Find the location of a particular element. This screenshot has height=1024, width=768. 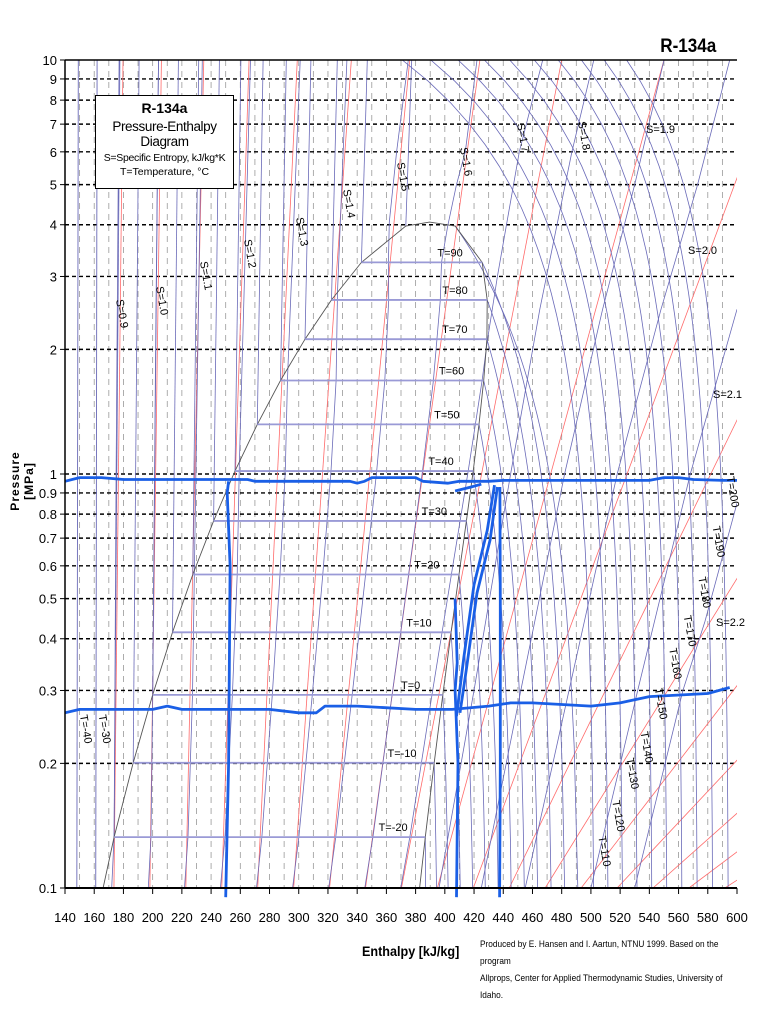

x-tick-label: 140 is located at coordinates (65, 917).